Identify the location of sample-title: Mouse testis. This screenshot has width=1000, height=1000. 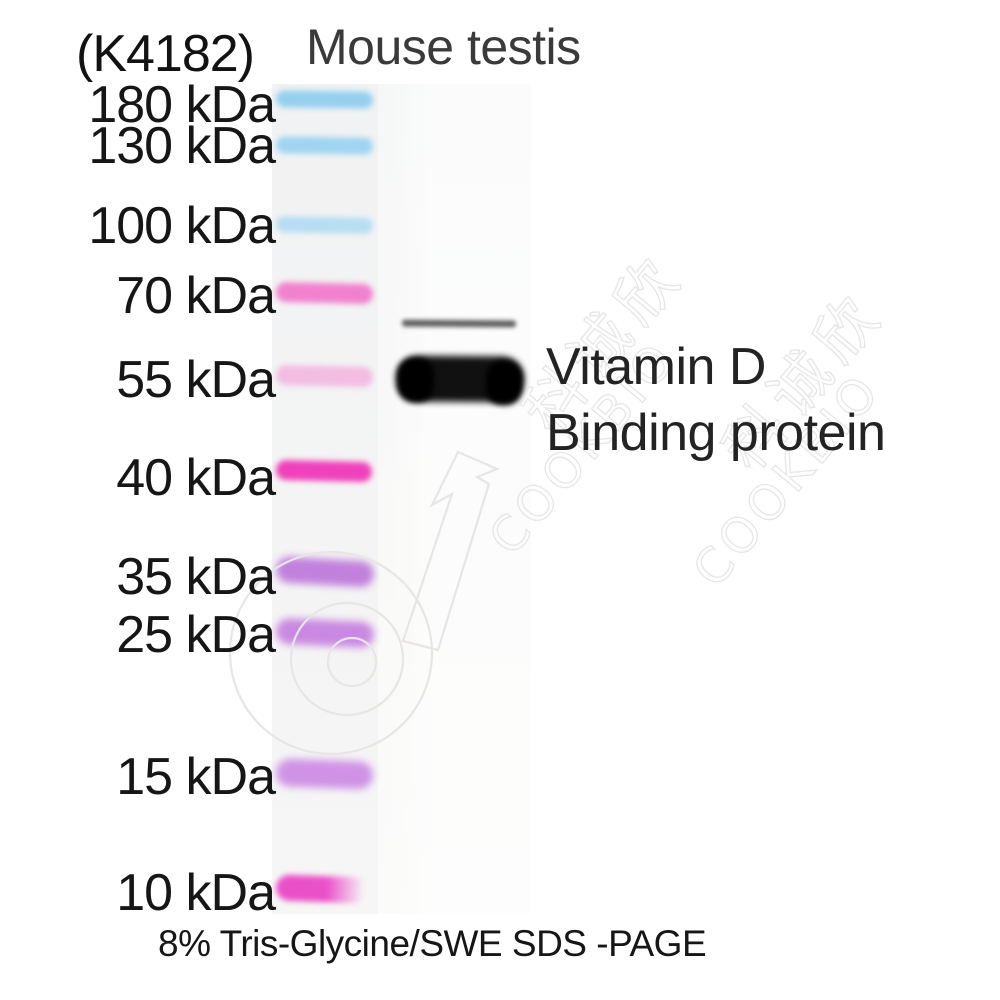
(443, 47).